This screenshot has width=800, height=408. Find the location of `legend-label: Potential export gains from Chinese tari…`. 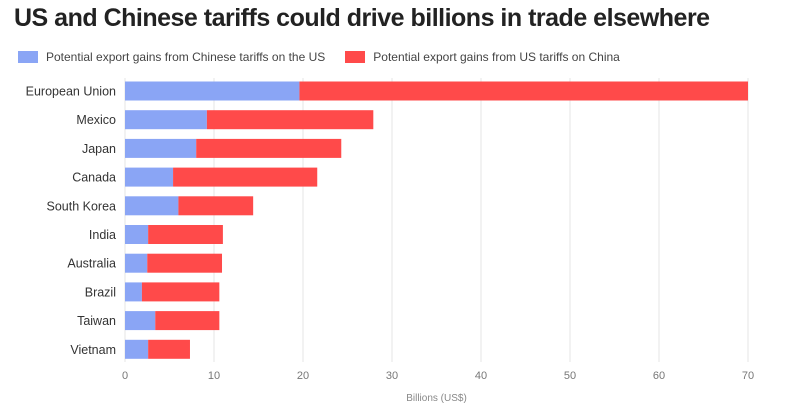

legend-label: Potential export gains from Chinese tari… is located at coordinates (186, 57).